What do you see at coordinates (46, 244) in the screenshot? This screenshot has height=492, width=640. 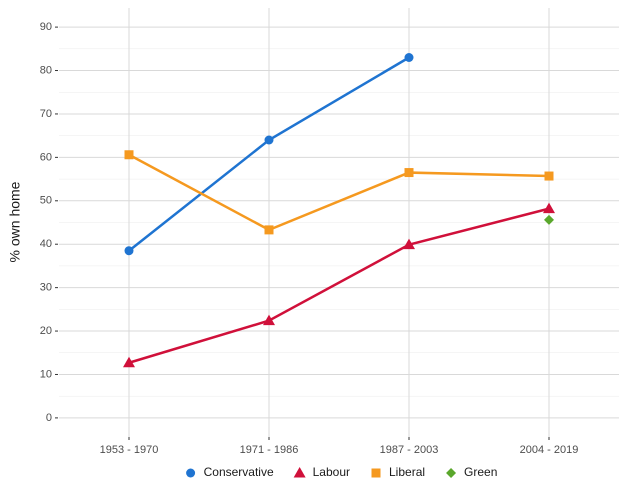 I see `y-tick-label: 40` at bounding box center [46, 244].